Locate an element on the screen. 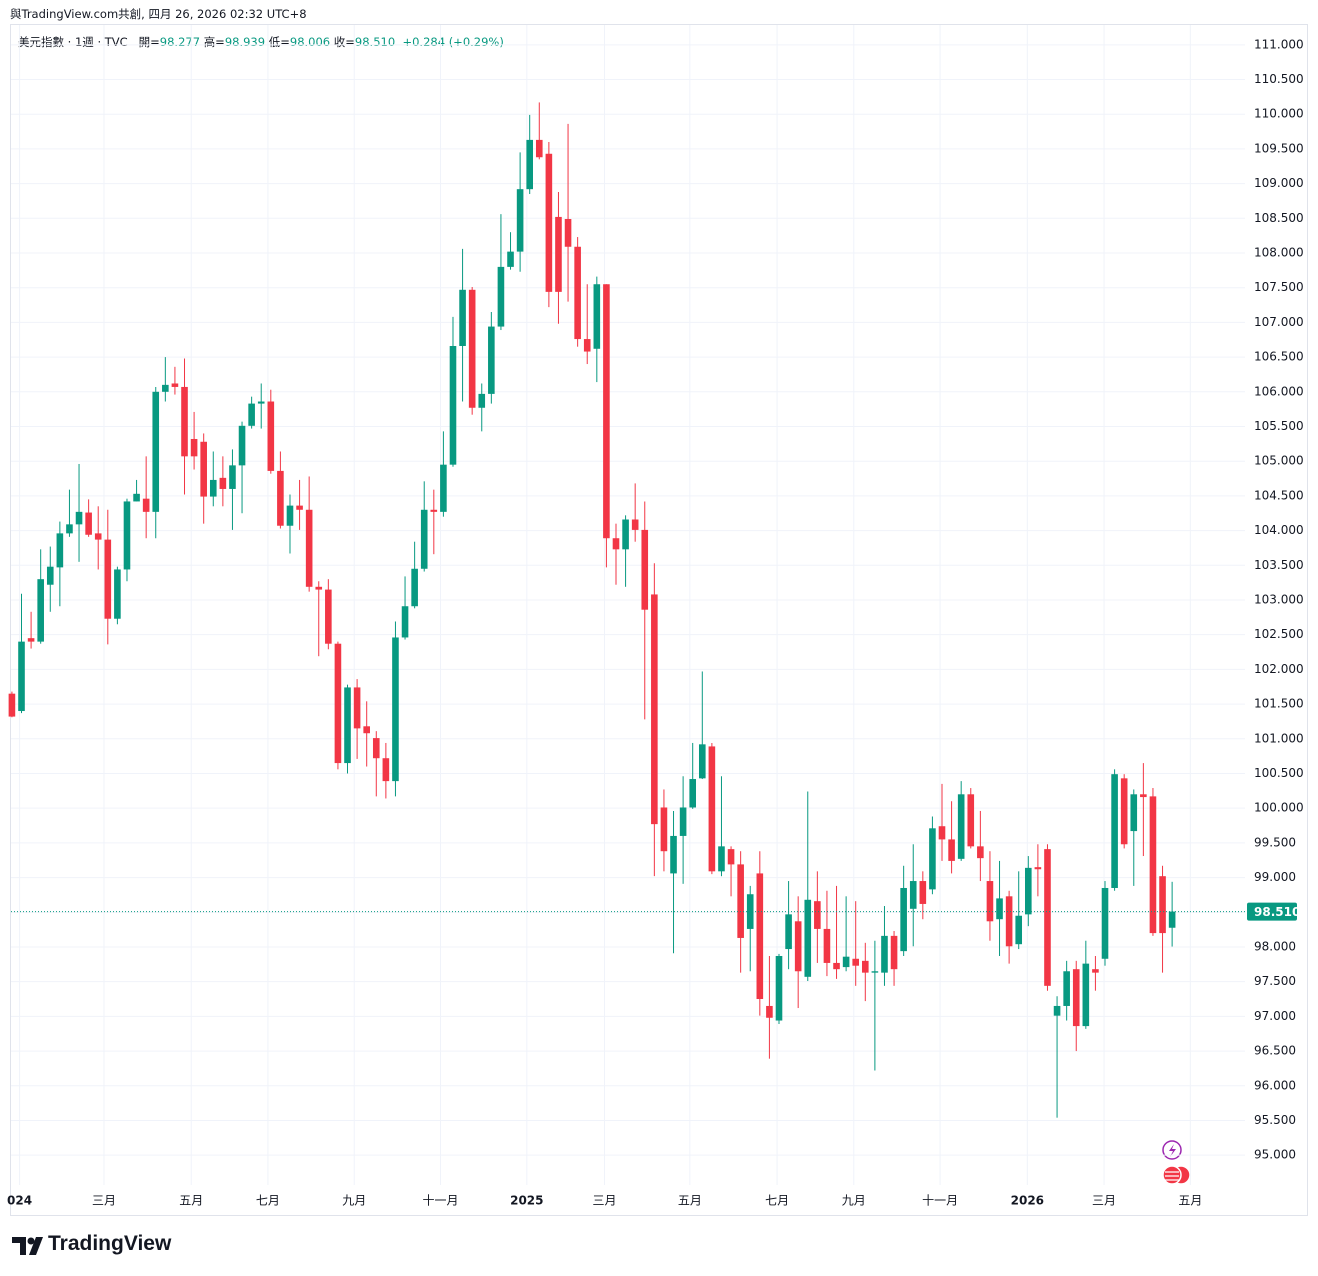  y-tick-label: 102.000 is located at coordinates (1279, 669).